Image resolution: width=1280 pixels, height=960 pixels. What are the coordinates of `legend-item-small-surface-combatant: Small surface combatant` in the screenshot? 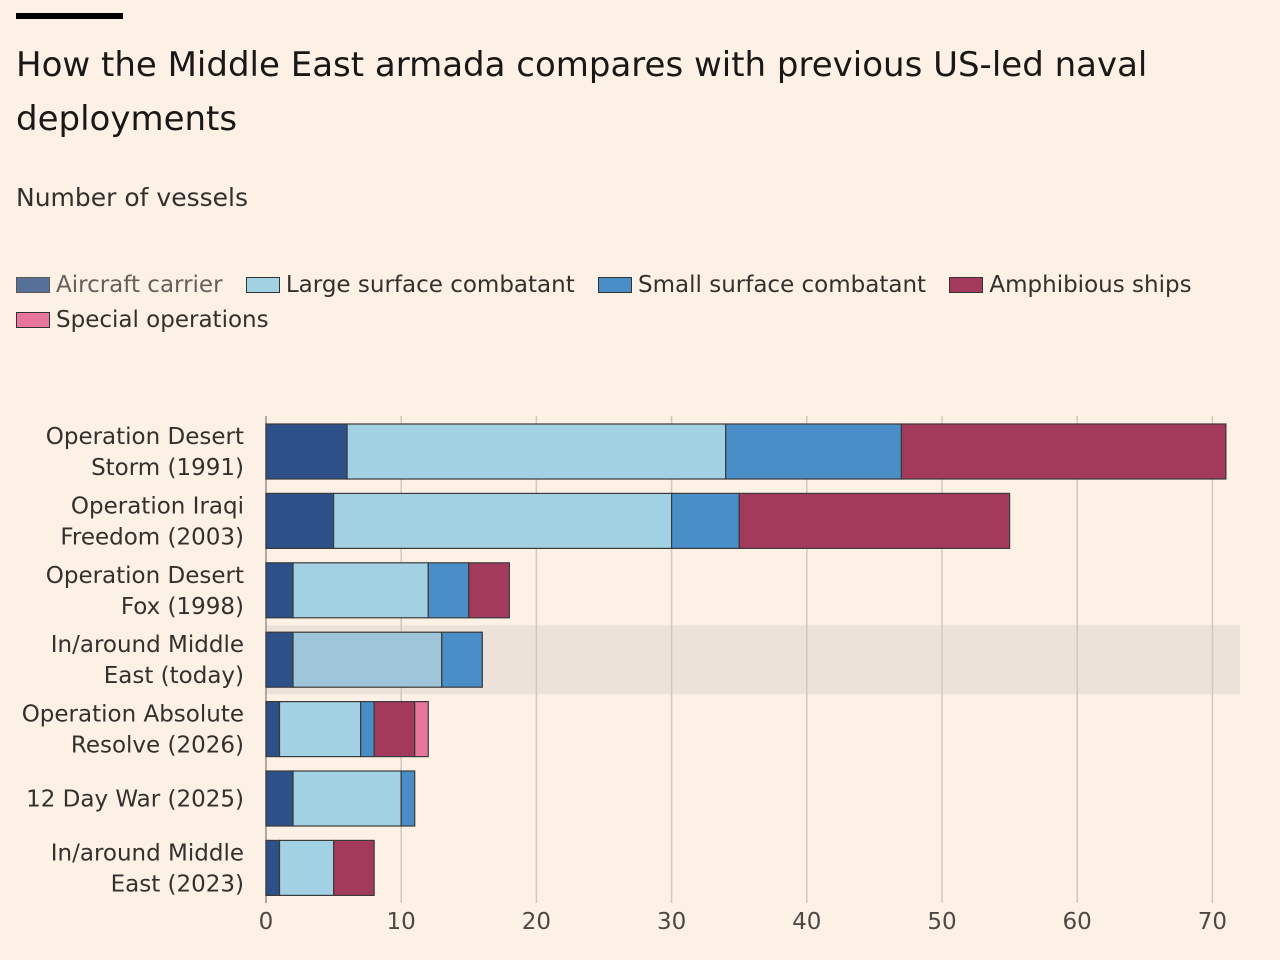 It's located at (762, 285).